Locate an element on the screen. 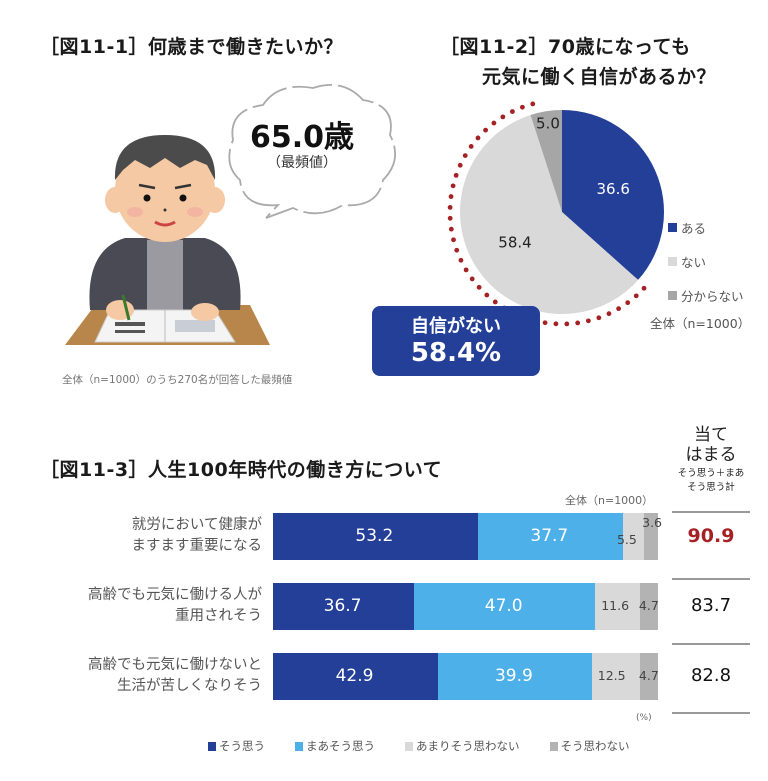 Image resolution: width=768 pixels, height=781 pixels. bar-data-label: 42.9 is located at coordinates (354, 676).